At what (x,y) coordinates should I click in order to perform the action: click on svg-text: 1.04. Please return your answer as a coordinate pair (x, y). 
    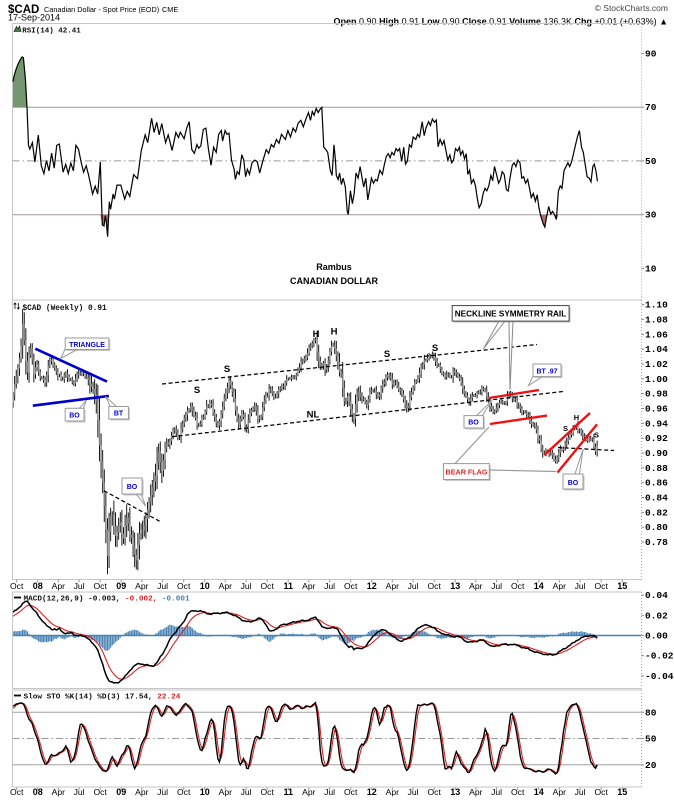
    Looking at the image, I should click on (656, 349).